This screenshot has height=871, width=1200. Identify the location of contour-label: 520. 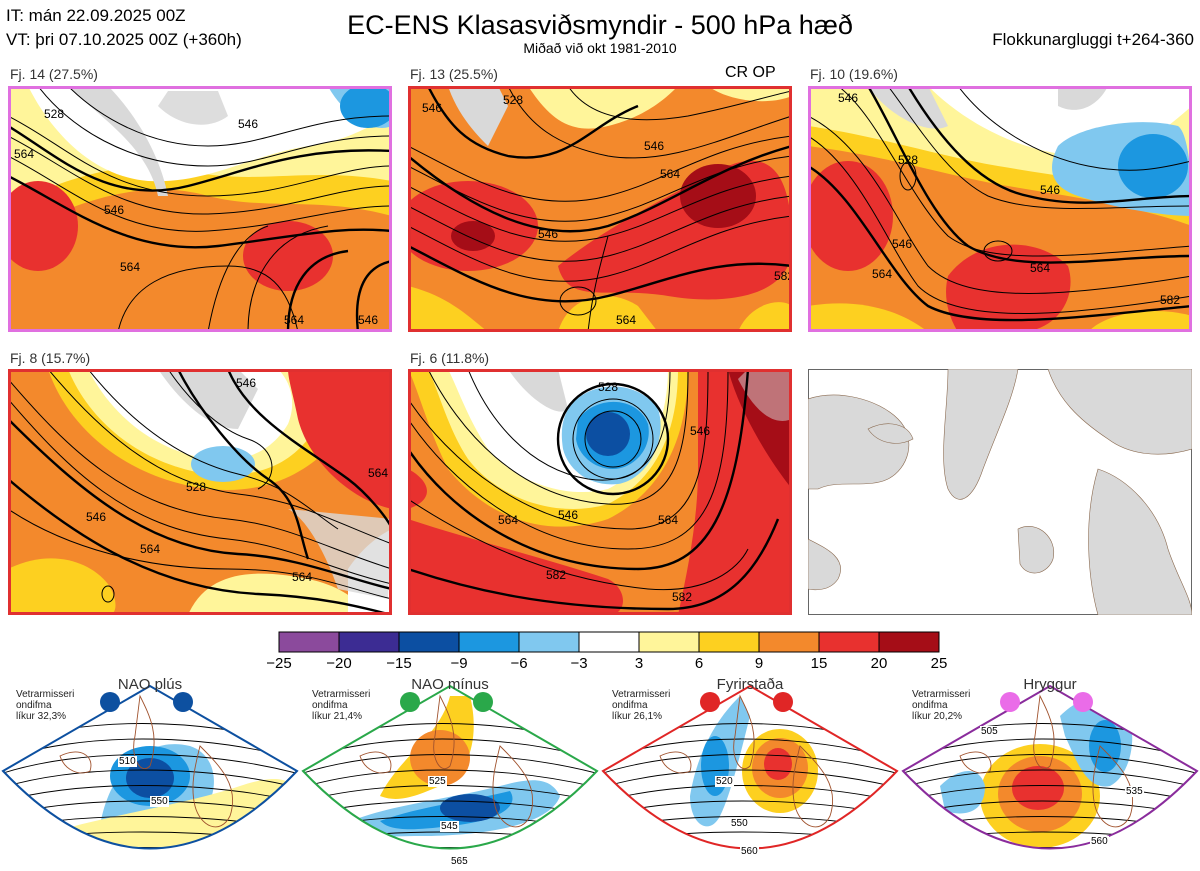
(724, 781).